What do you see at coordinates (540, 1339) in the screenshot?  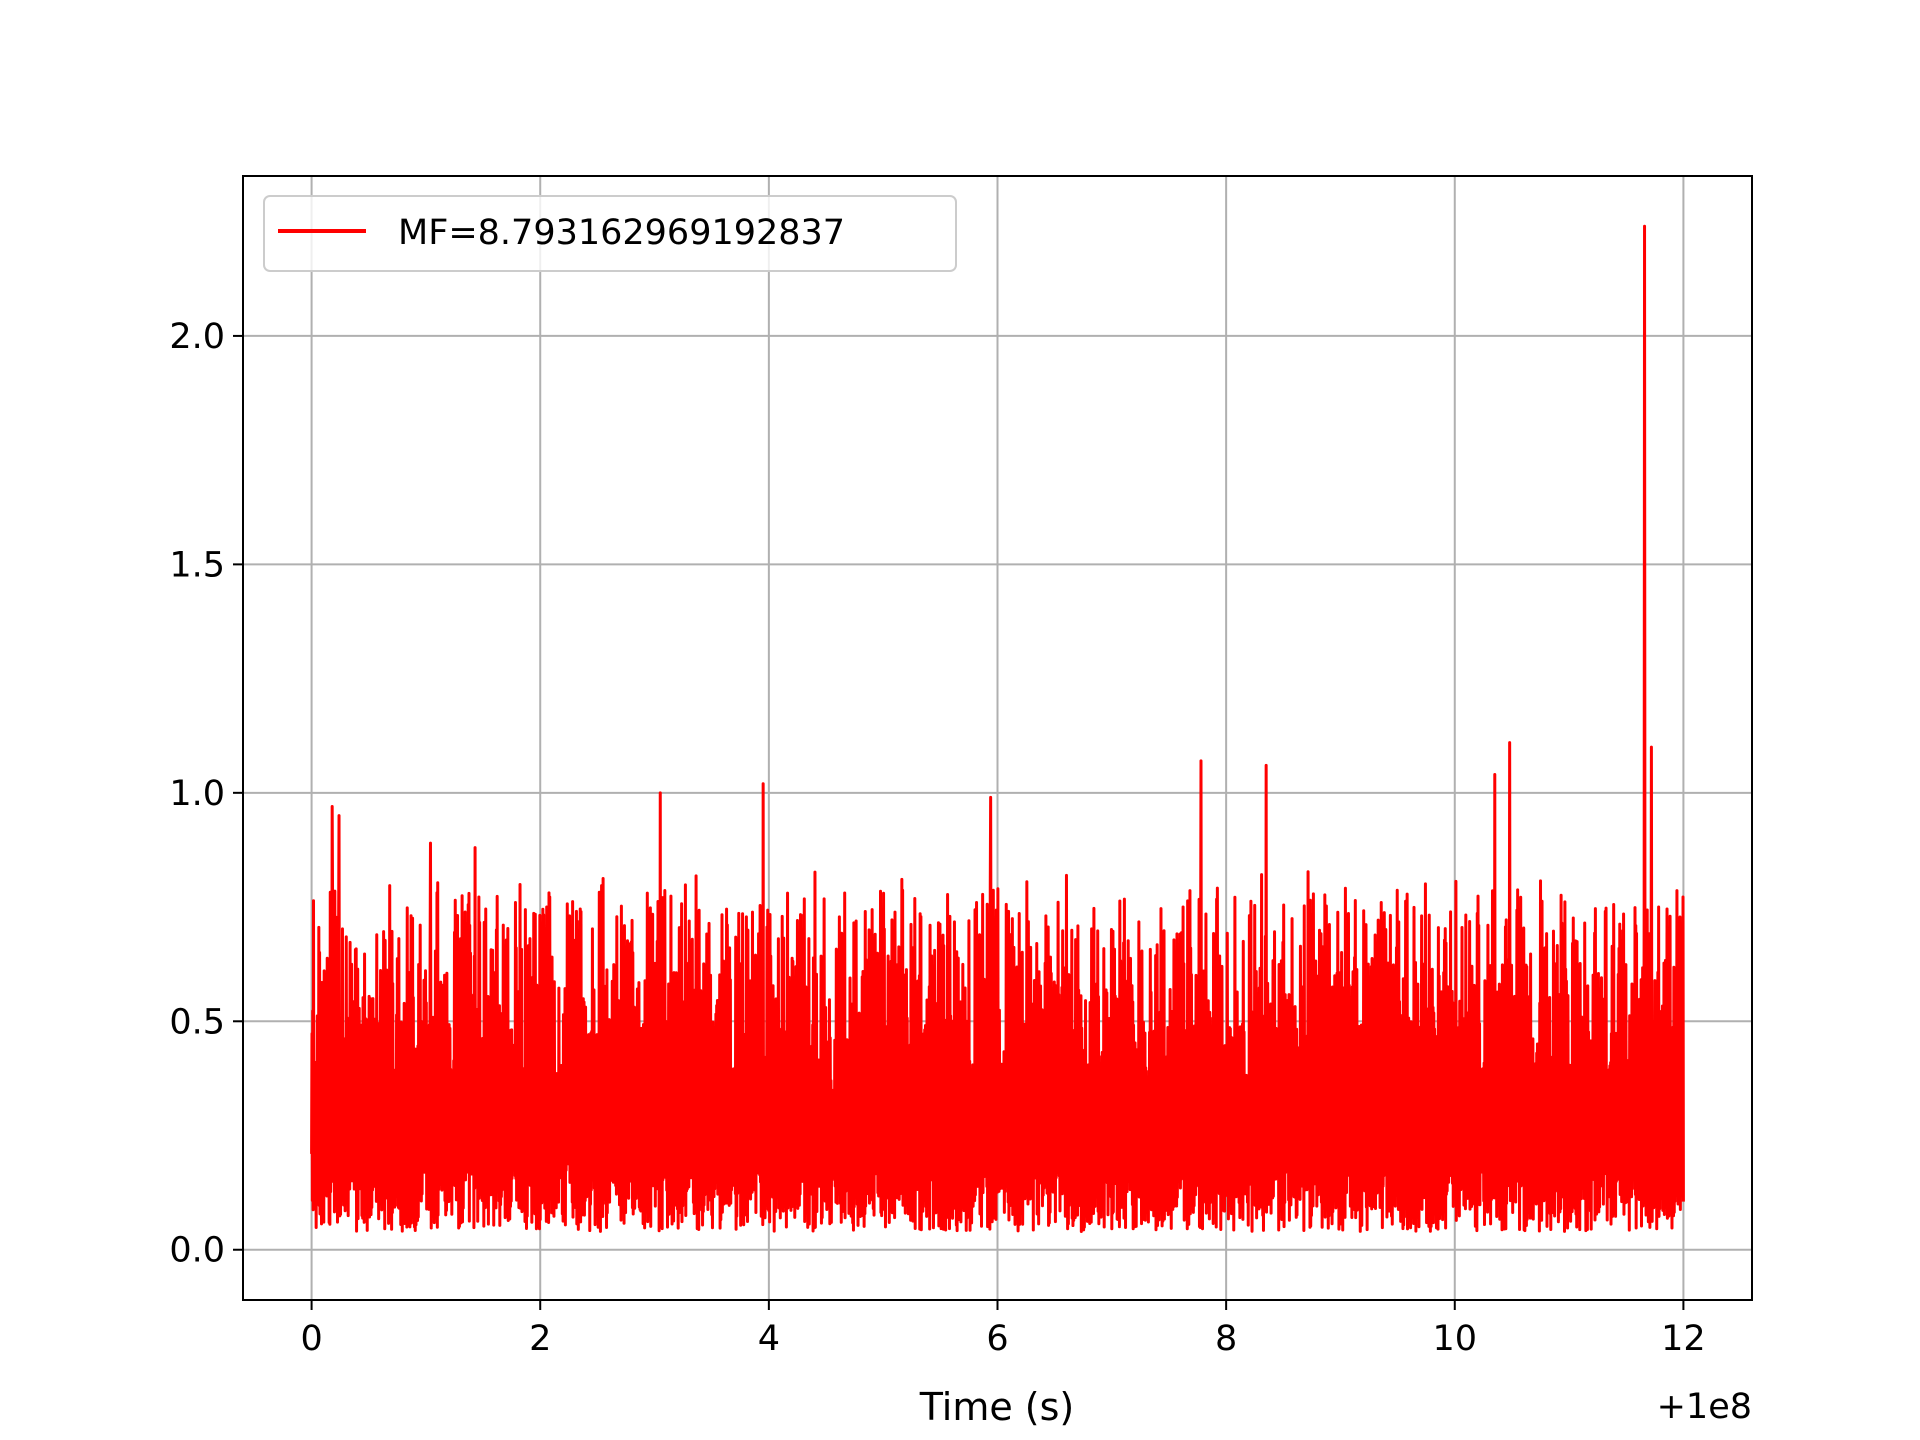 I see `x-tick-label: 2` at bounding box center [540, 1339].